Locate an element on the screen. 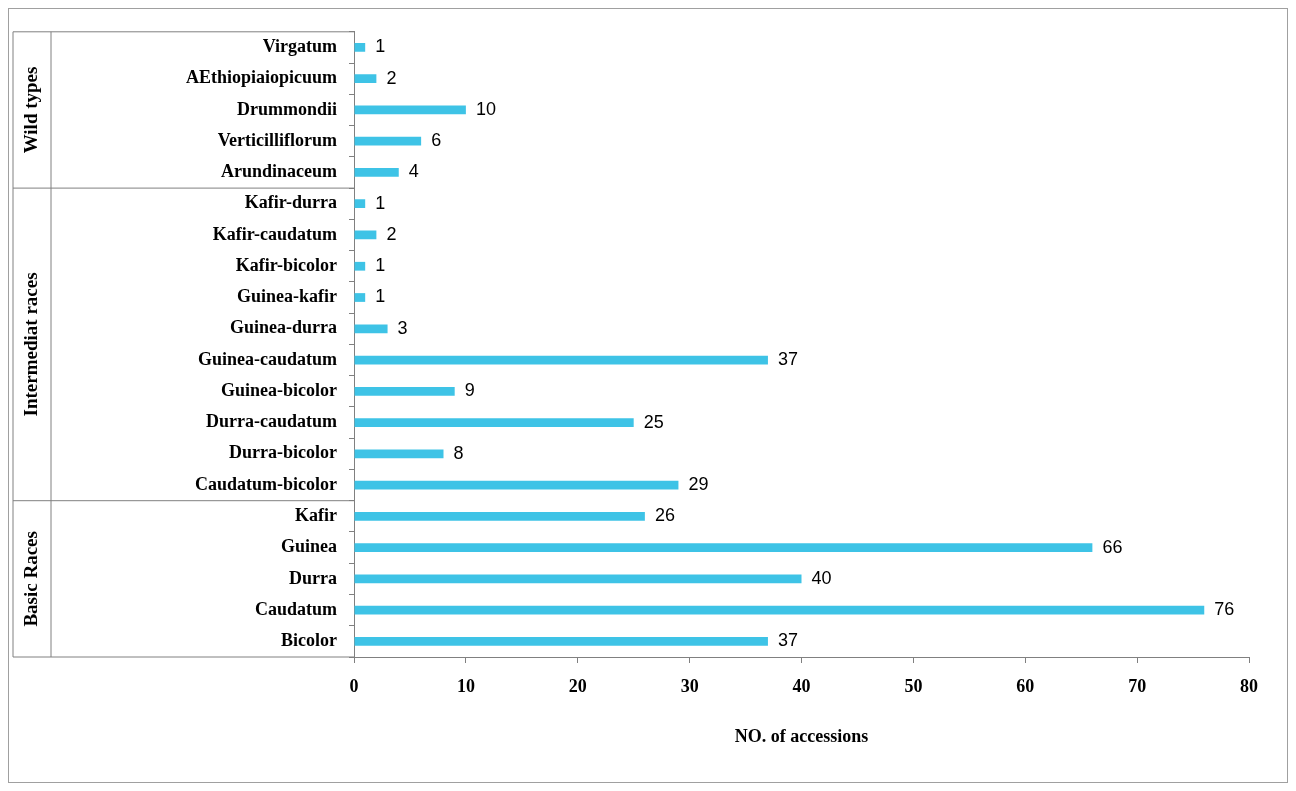 The width and height of the screenshot is (1296, 791). y-tick-label: Verticilliflorum is located at coordinates (277, 139).